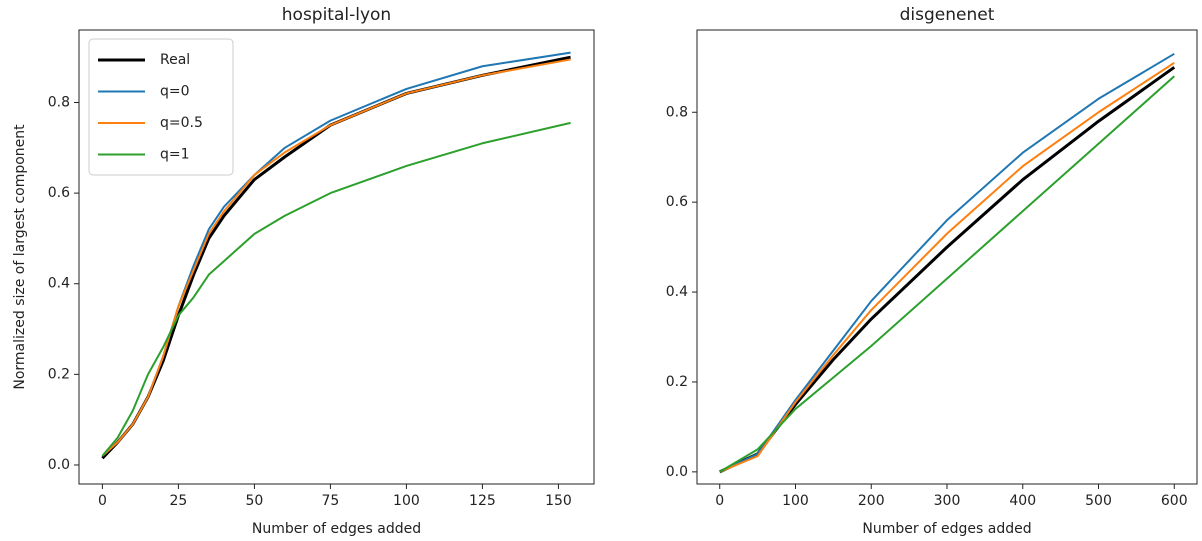 The width and height of the screenshot is (1202, 541). What do you see at coordinates (482, 501) in the screenshot?
I see `x-tick-label: 125` at bounding box center [482, 501].